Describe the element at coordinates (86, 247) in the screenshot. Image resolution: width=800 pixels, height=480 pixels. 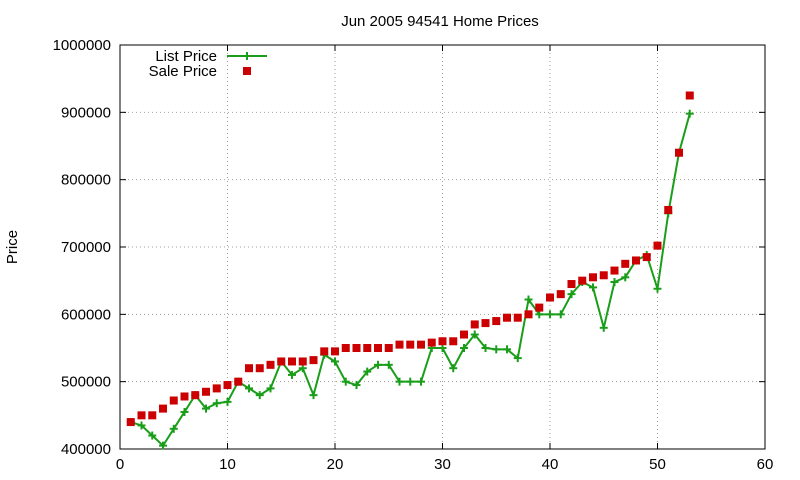
I see `y-tick-label: 700000` at that location.